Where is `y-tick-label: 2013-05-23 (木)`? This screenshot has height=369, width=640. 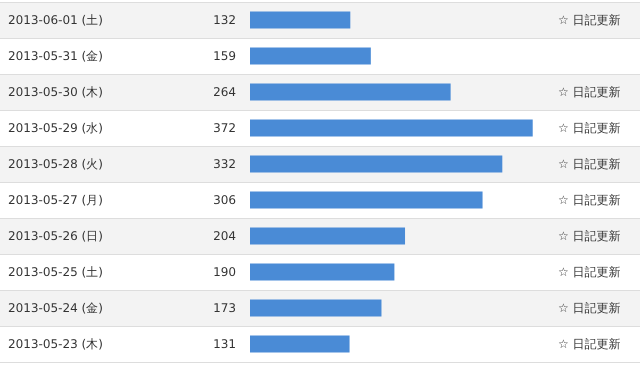 y-tick-label: 2013-05-23 (木) is located at coordinates (55, 344).